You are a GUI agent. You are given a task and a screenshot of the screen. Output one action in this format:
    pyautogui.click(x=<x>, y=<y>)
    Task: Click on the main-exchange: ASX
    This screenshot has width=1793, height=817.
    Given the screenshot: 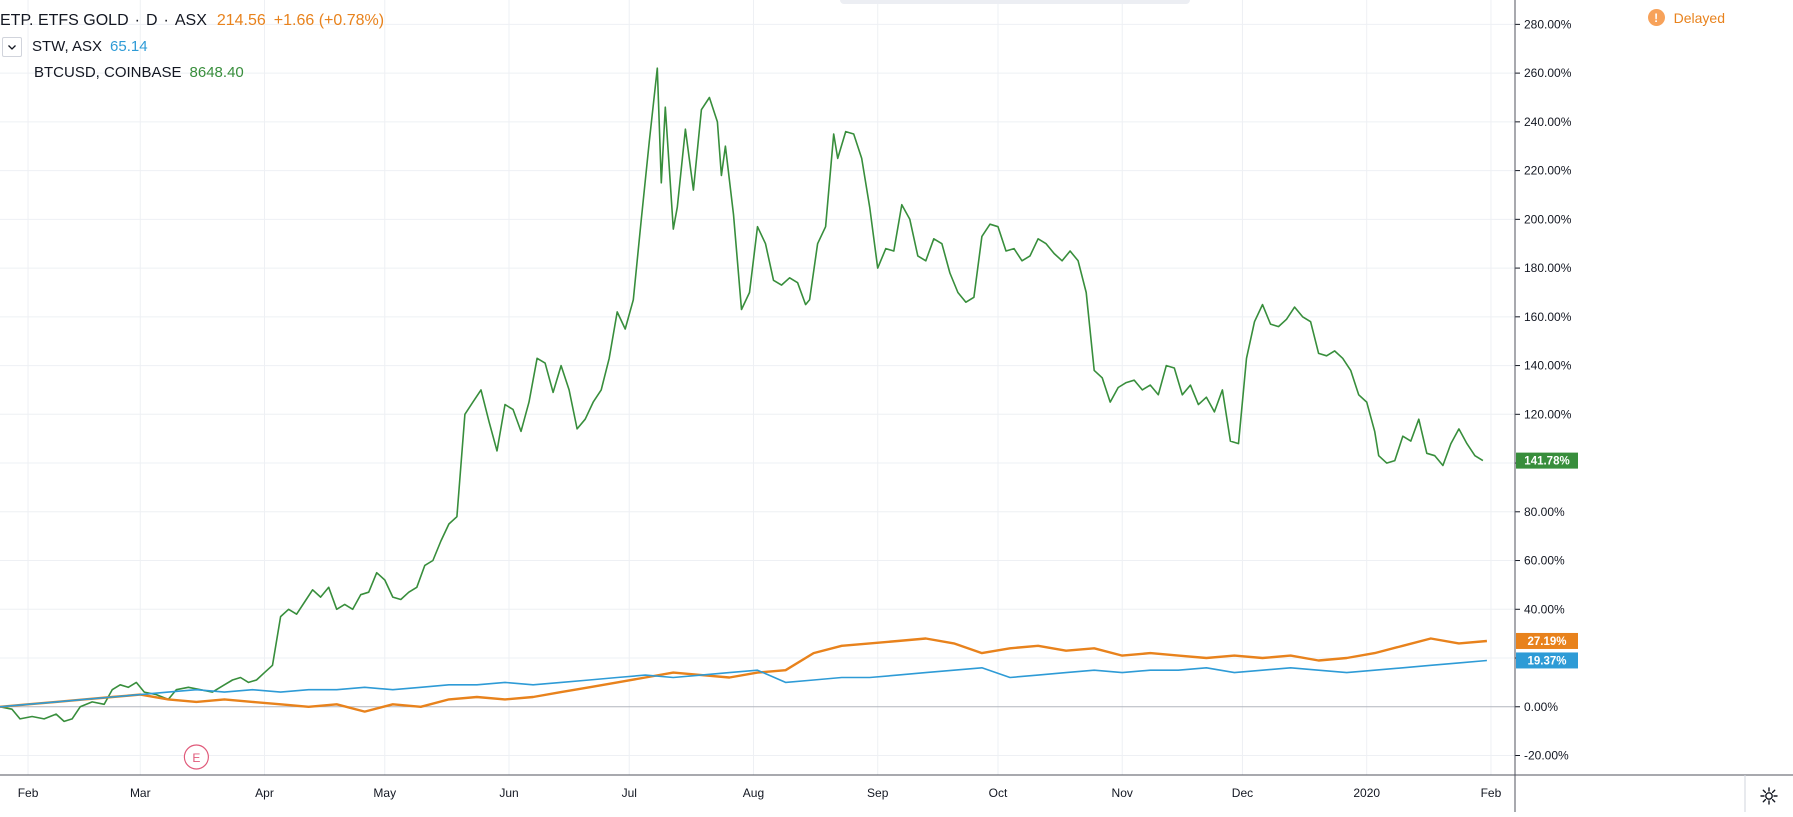 What is the action you would take?
    pyautogui.click(x=190, y=20)
    